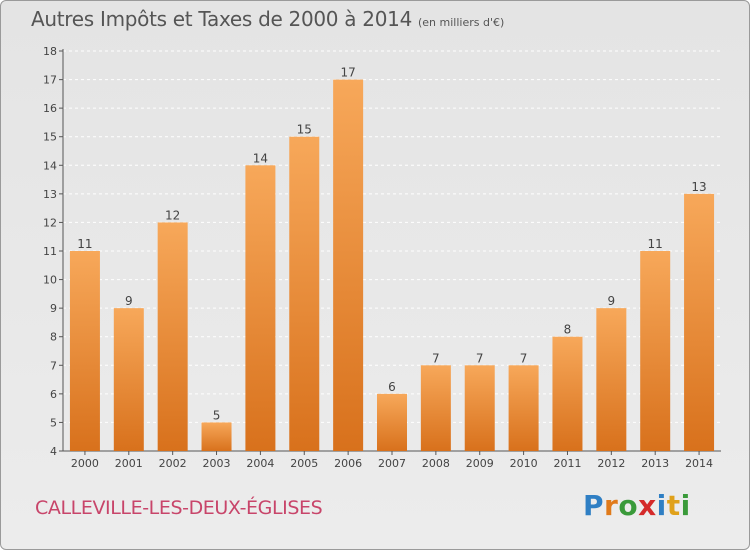  I want to click on y-tick-labels: 4 5 6 7 8 9 10 11 12 13 14 15 16 17 18, so click(50, 251).